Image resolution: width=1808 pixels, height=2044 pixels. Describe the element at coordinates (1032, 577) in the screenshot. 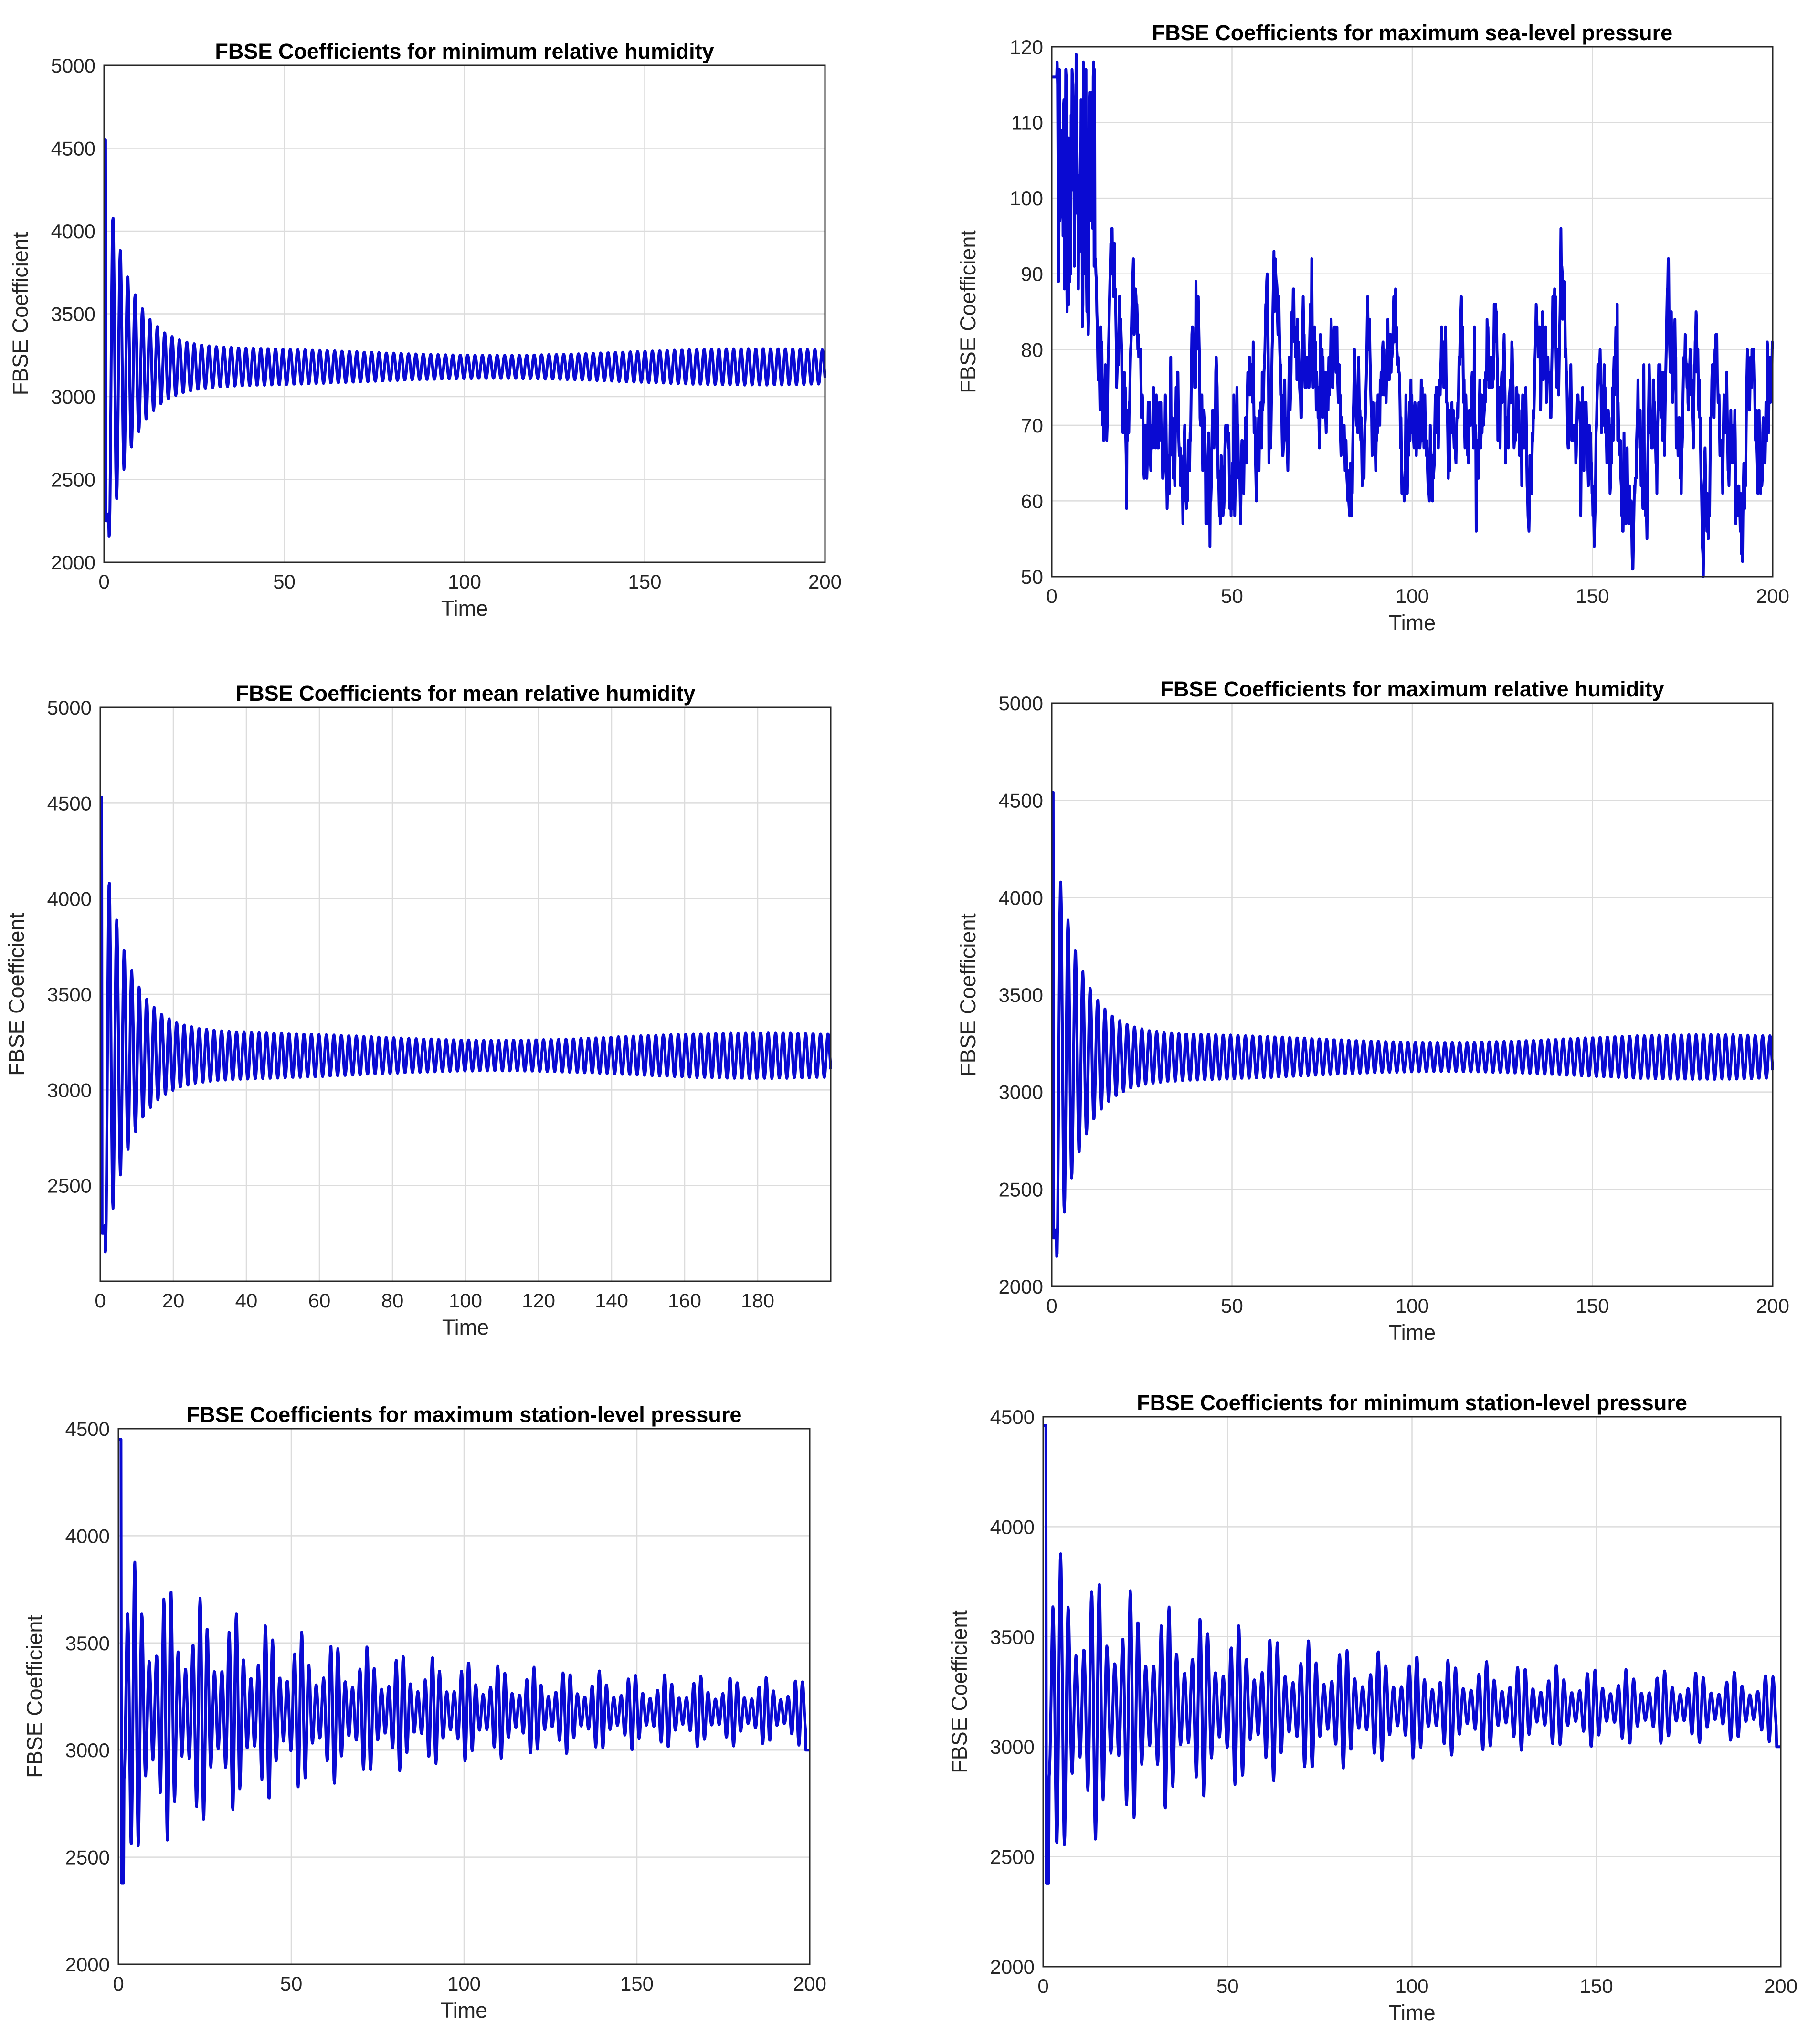

I see `y-tick-label: 50` at that location.